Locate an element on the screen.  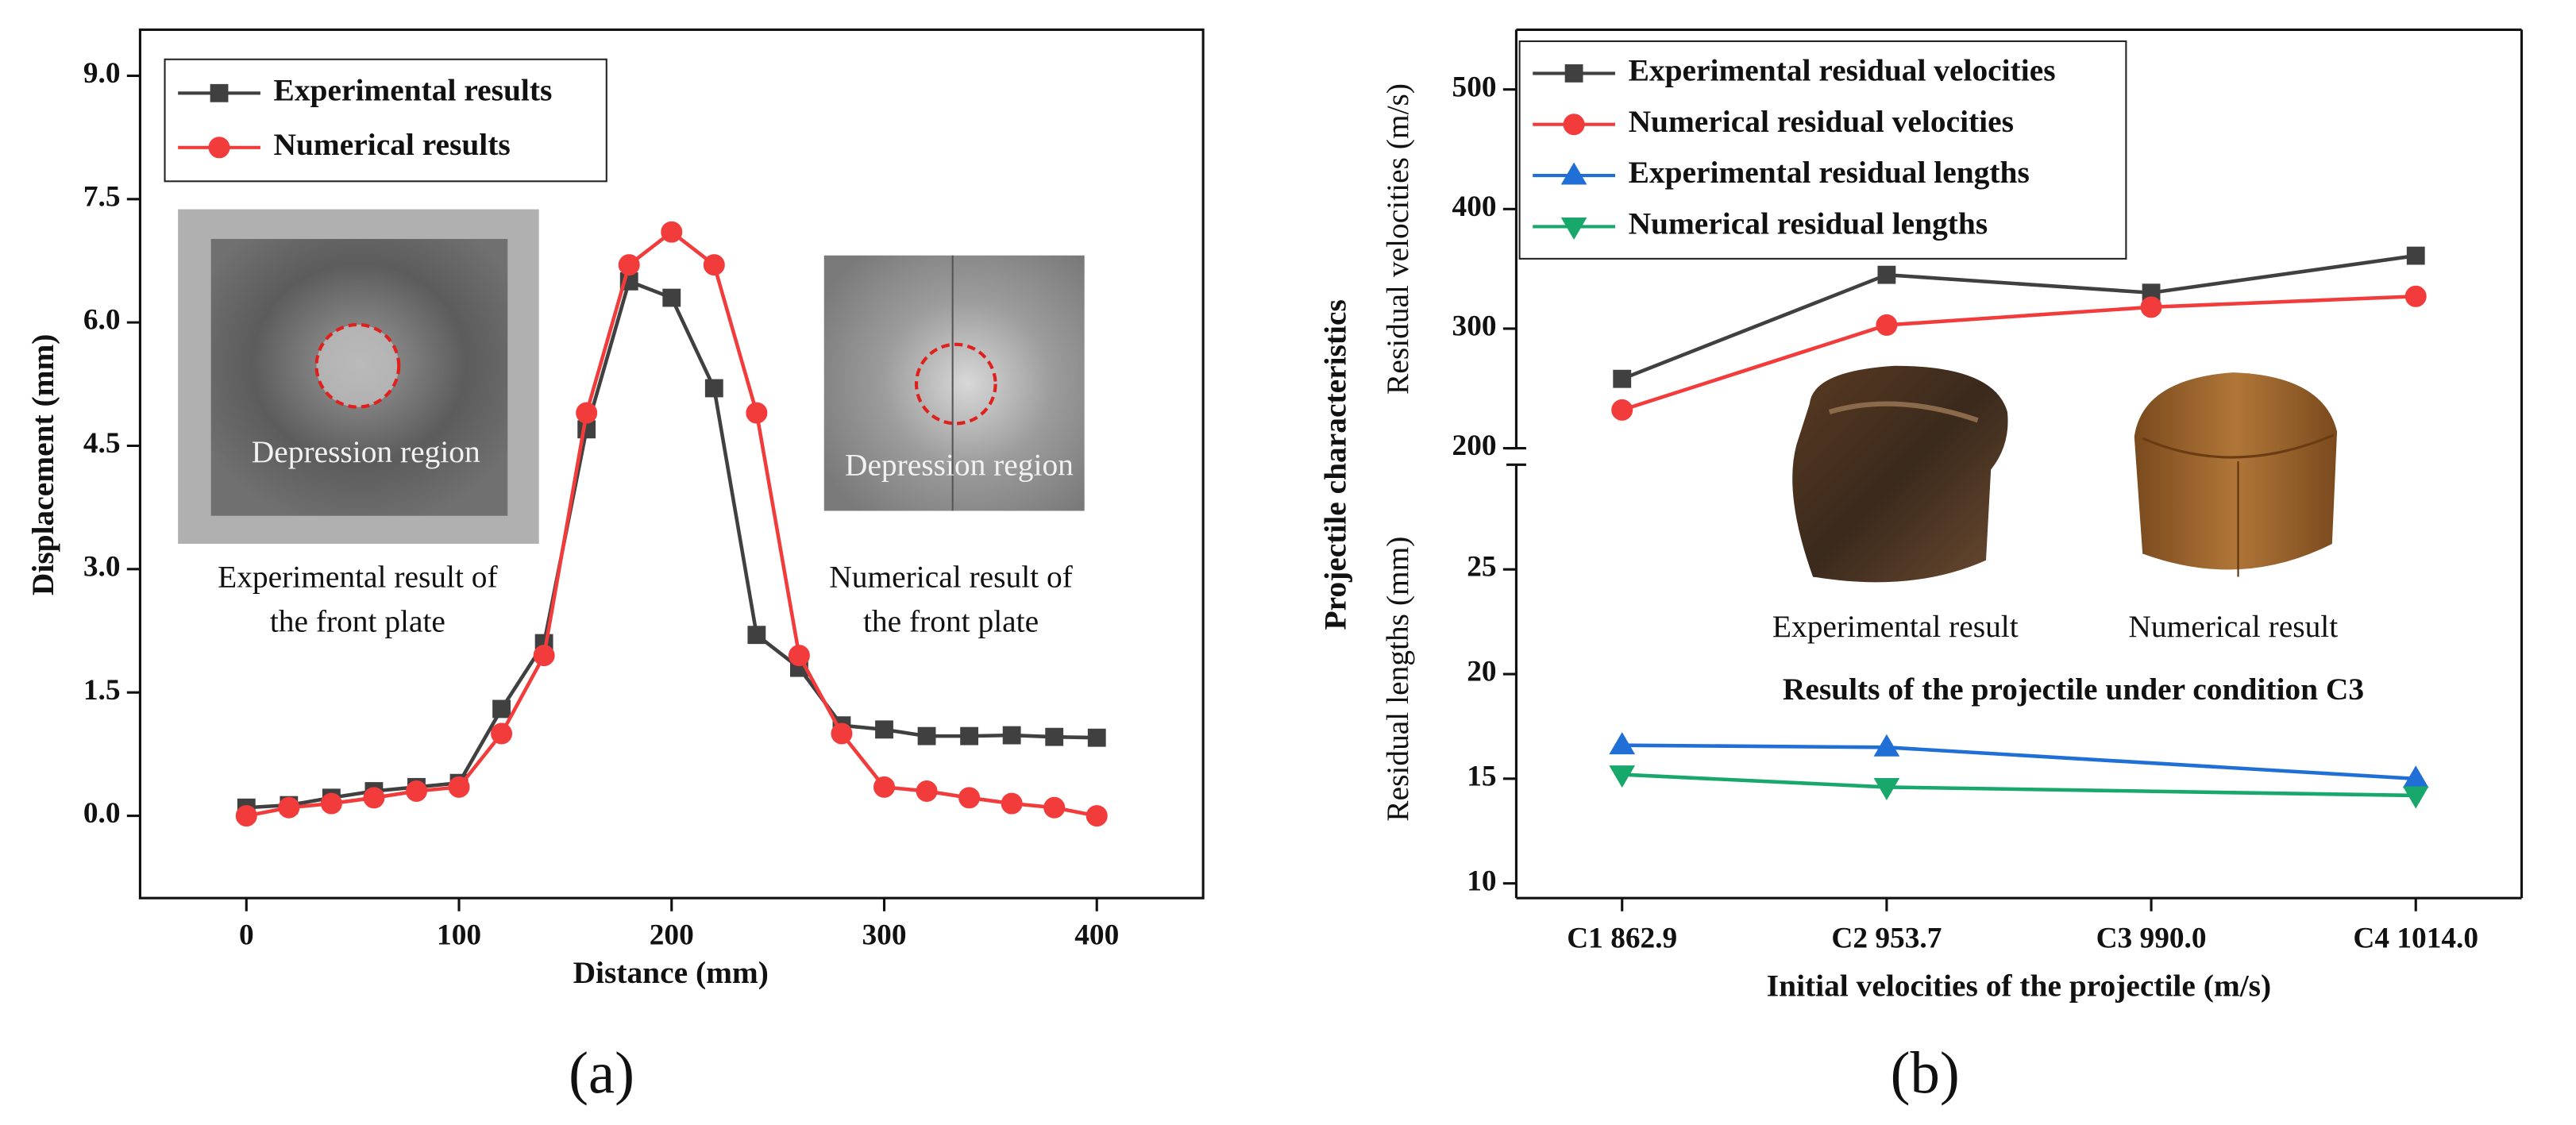
y2-tick-label: 20 is located at coordinates (1481, 672).